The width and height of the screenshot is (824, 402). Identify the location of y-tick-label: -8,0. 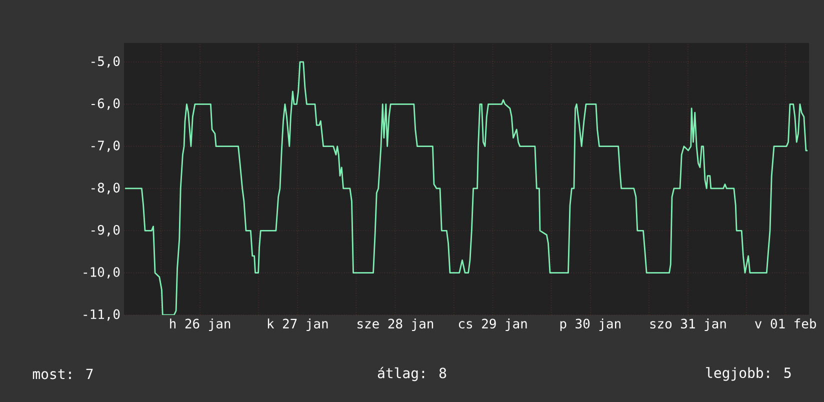
(106, 188).